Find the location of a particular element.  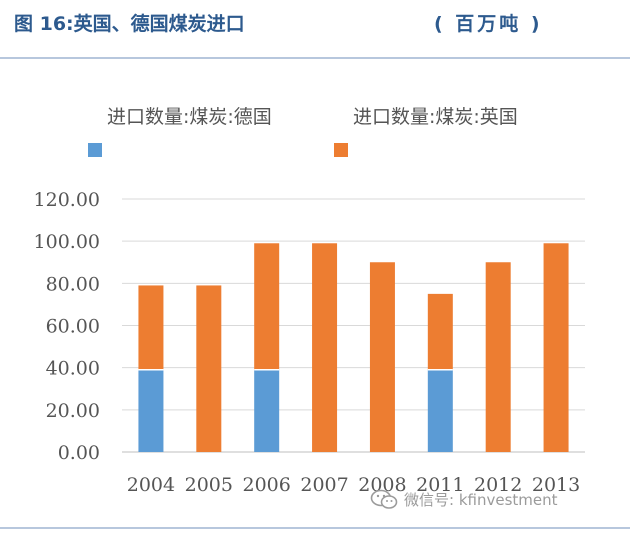

x-tick-label: 2007 is located at coordinates (324, 485).